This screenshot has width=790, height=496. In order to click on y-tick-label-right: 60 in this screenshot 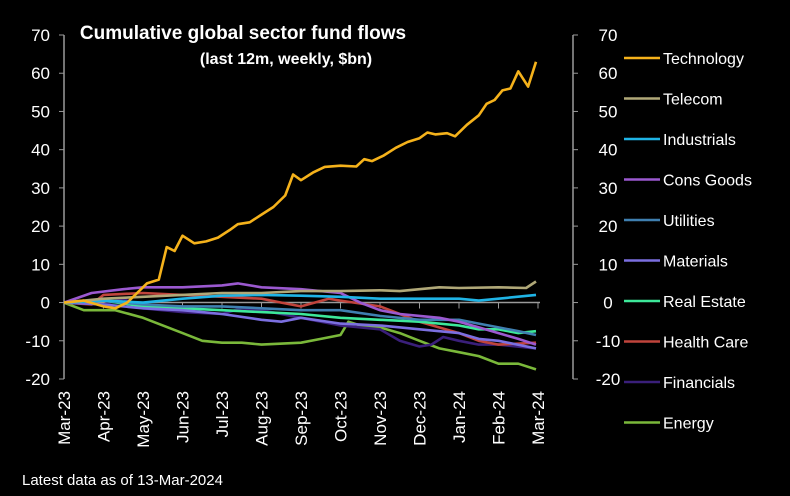, I will do `click(608, 73)`.